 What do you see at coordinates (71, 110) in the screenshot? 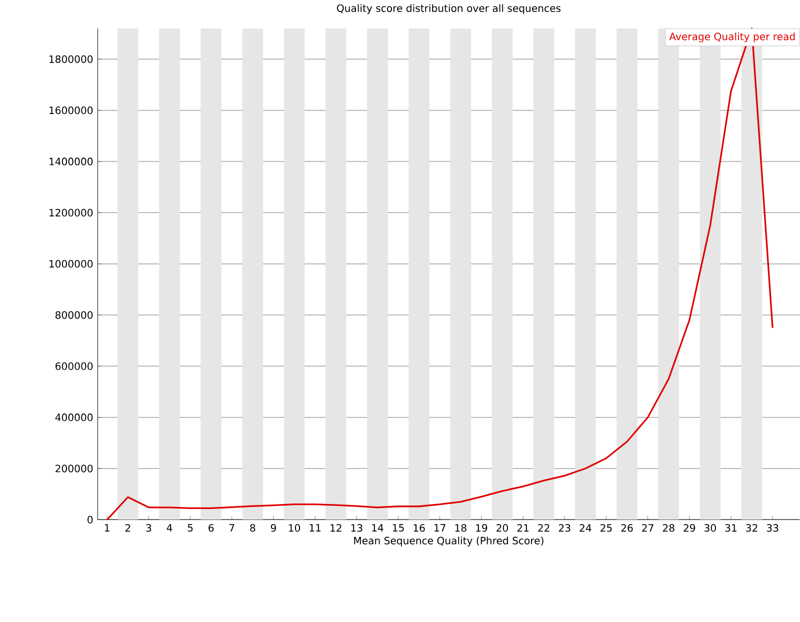
I see `y-tick-label: 1600000` at bounding box center [71, 110].